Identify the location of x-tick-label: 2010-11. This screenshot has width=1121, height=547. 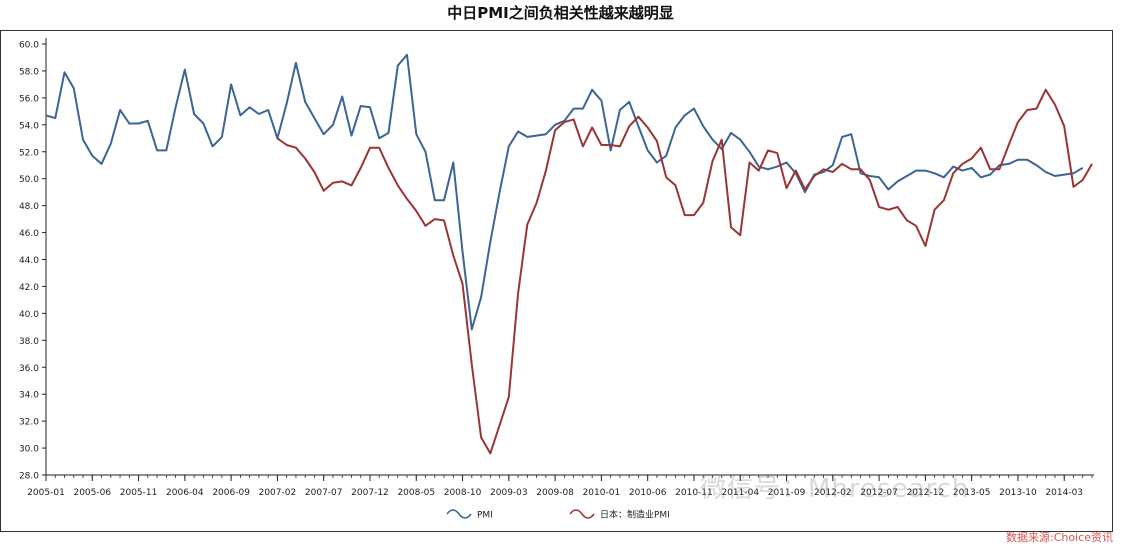
(694, 493).